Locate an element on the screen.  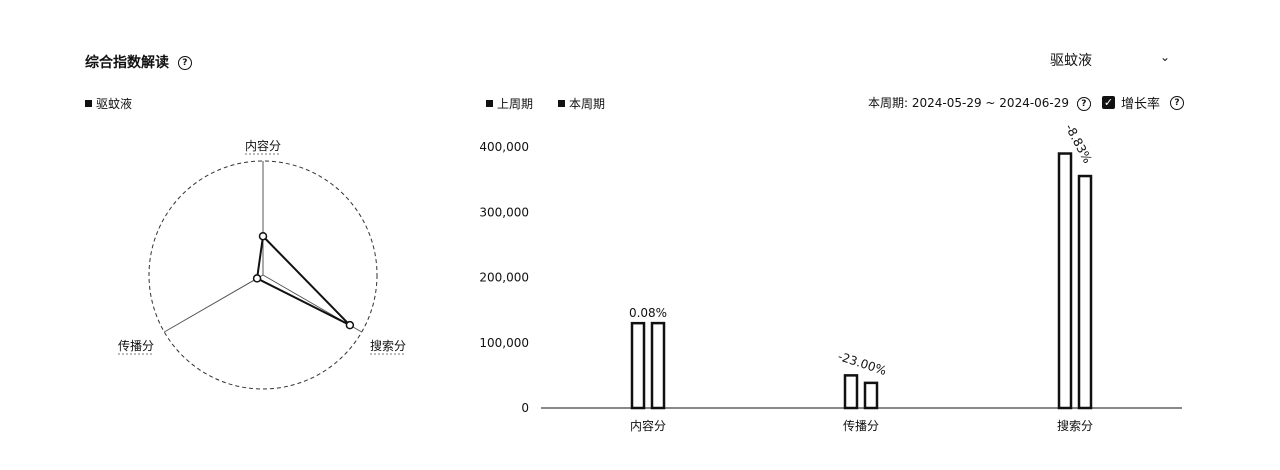
growth-rate-label: -23.00% is located at coordinates (862, 363).